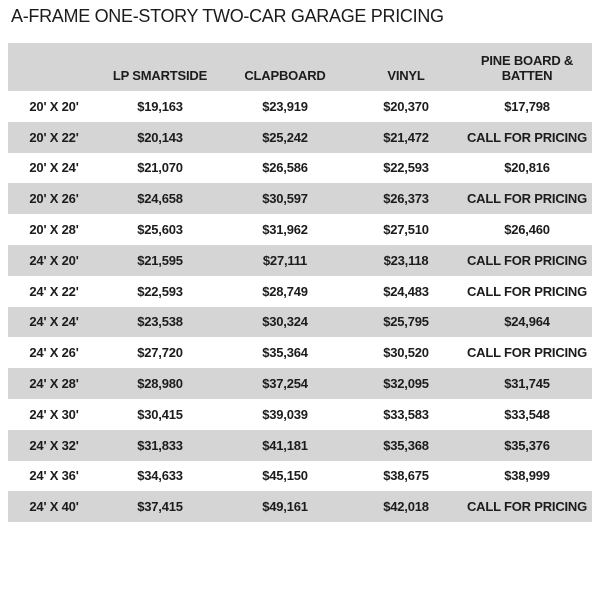 The width and height of the screenshot is (600, 611). What do you see at coordinates (285, 67) in the screenshot?
I see `header-clapboard: CLAPBOARD` at bounding box center [285, 67].